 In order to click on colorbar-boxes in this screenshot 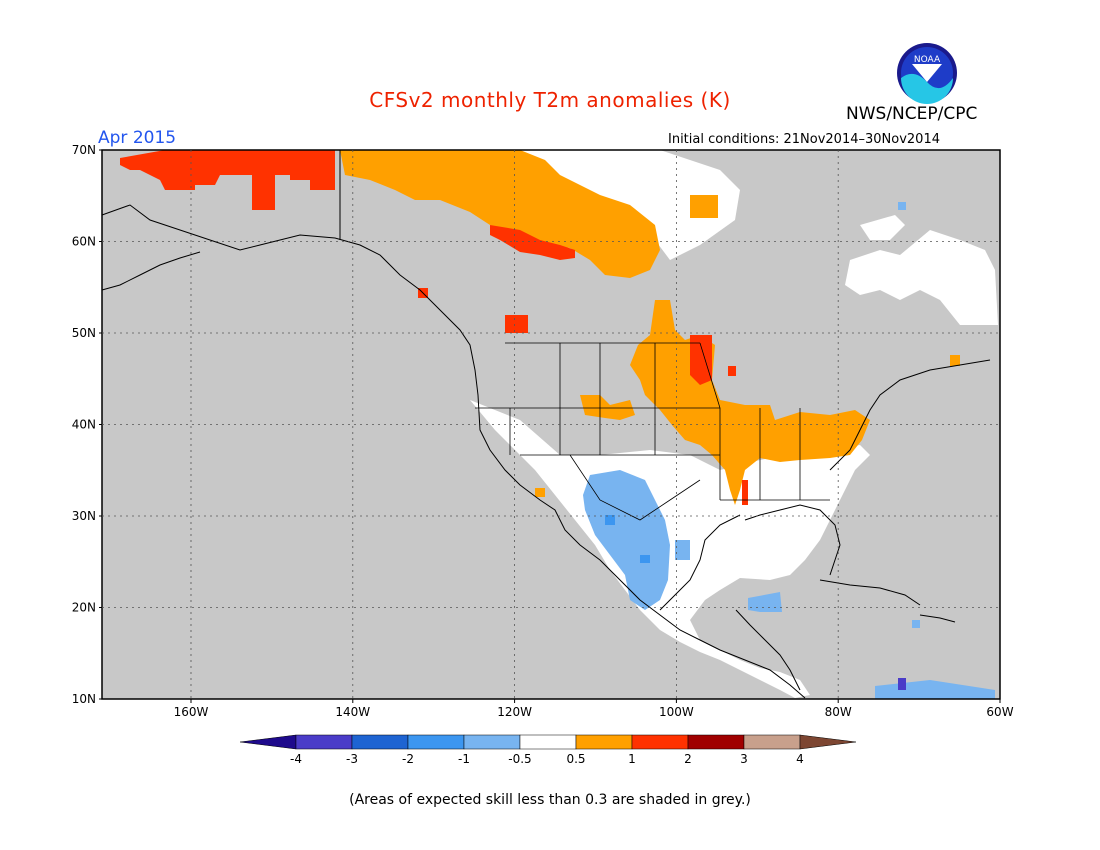, I will do `click(548, 742)`.